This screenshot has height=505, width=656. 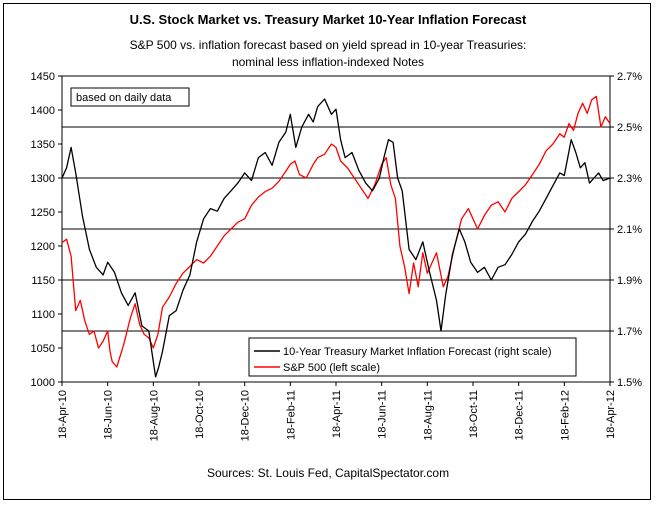 I want to click on note-text: based on daily data, so click(x=124, y=98).